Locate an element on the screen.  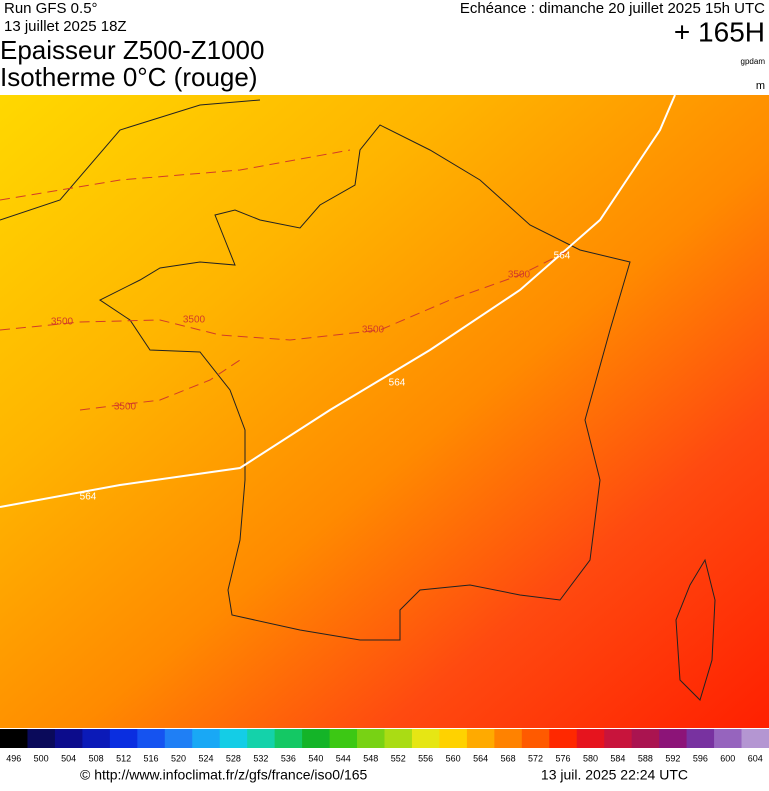
legend-label: 520 is located at coordinates (178, 758).